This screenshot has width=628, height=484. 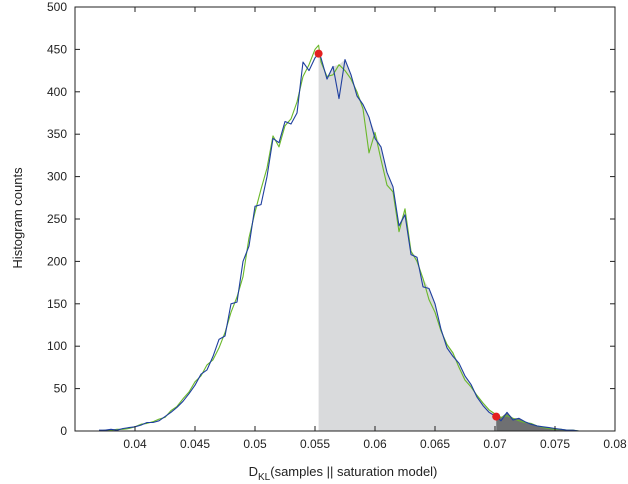 What do you see at coordinates (353, 471) in the screenshot?
I see `x-axis-label-rest: (samples || saturation model)` at bounding box center [353, 471].